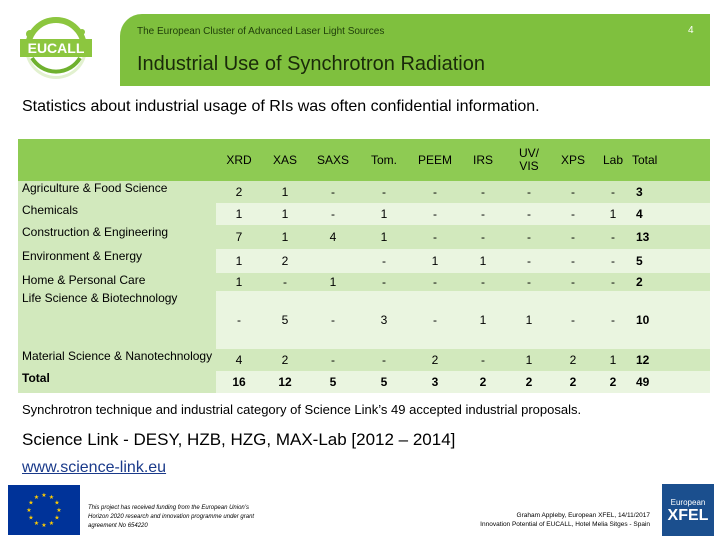  Describe the element at coordinates (94, 467) in the screenshot. I see `website-link: www.science-link.eu` at that location.